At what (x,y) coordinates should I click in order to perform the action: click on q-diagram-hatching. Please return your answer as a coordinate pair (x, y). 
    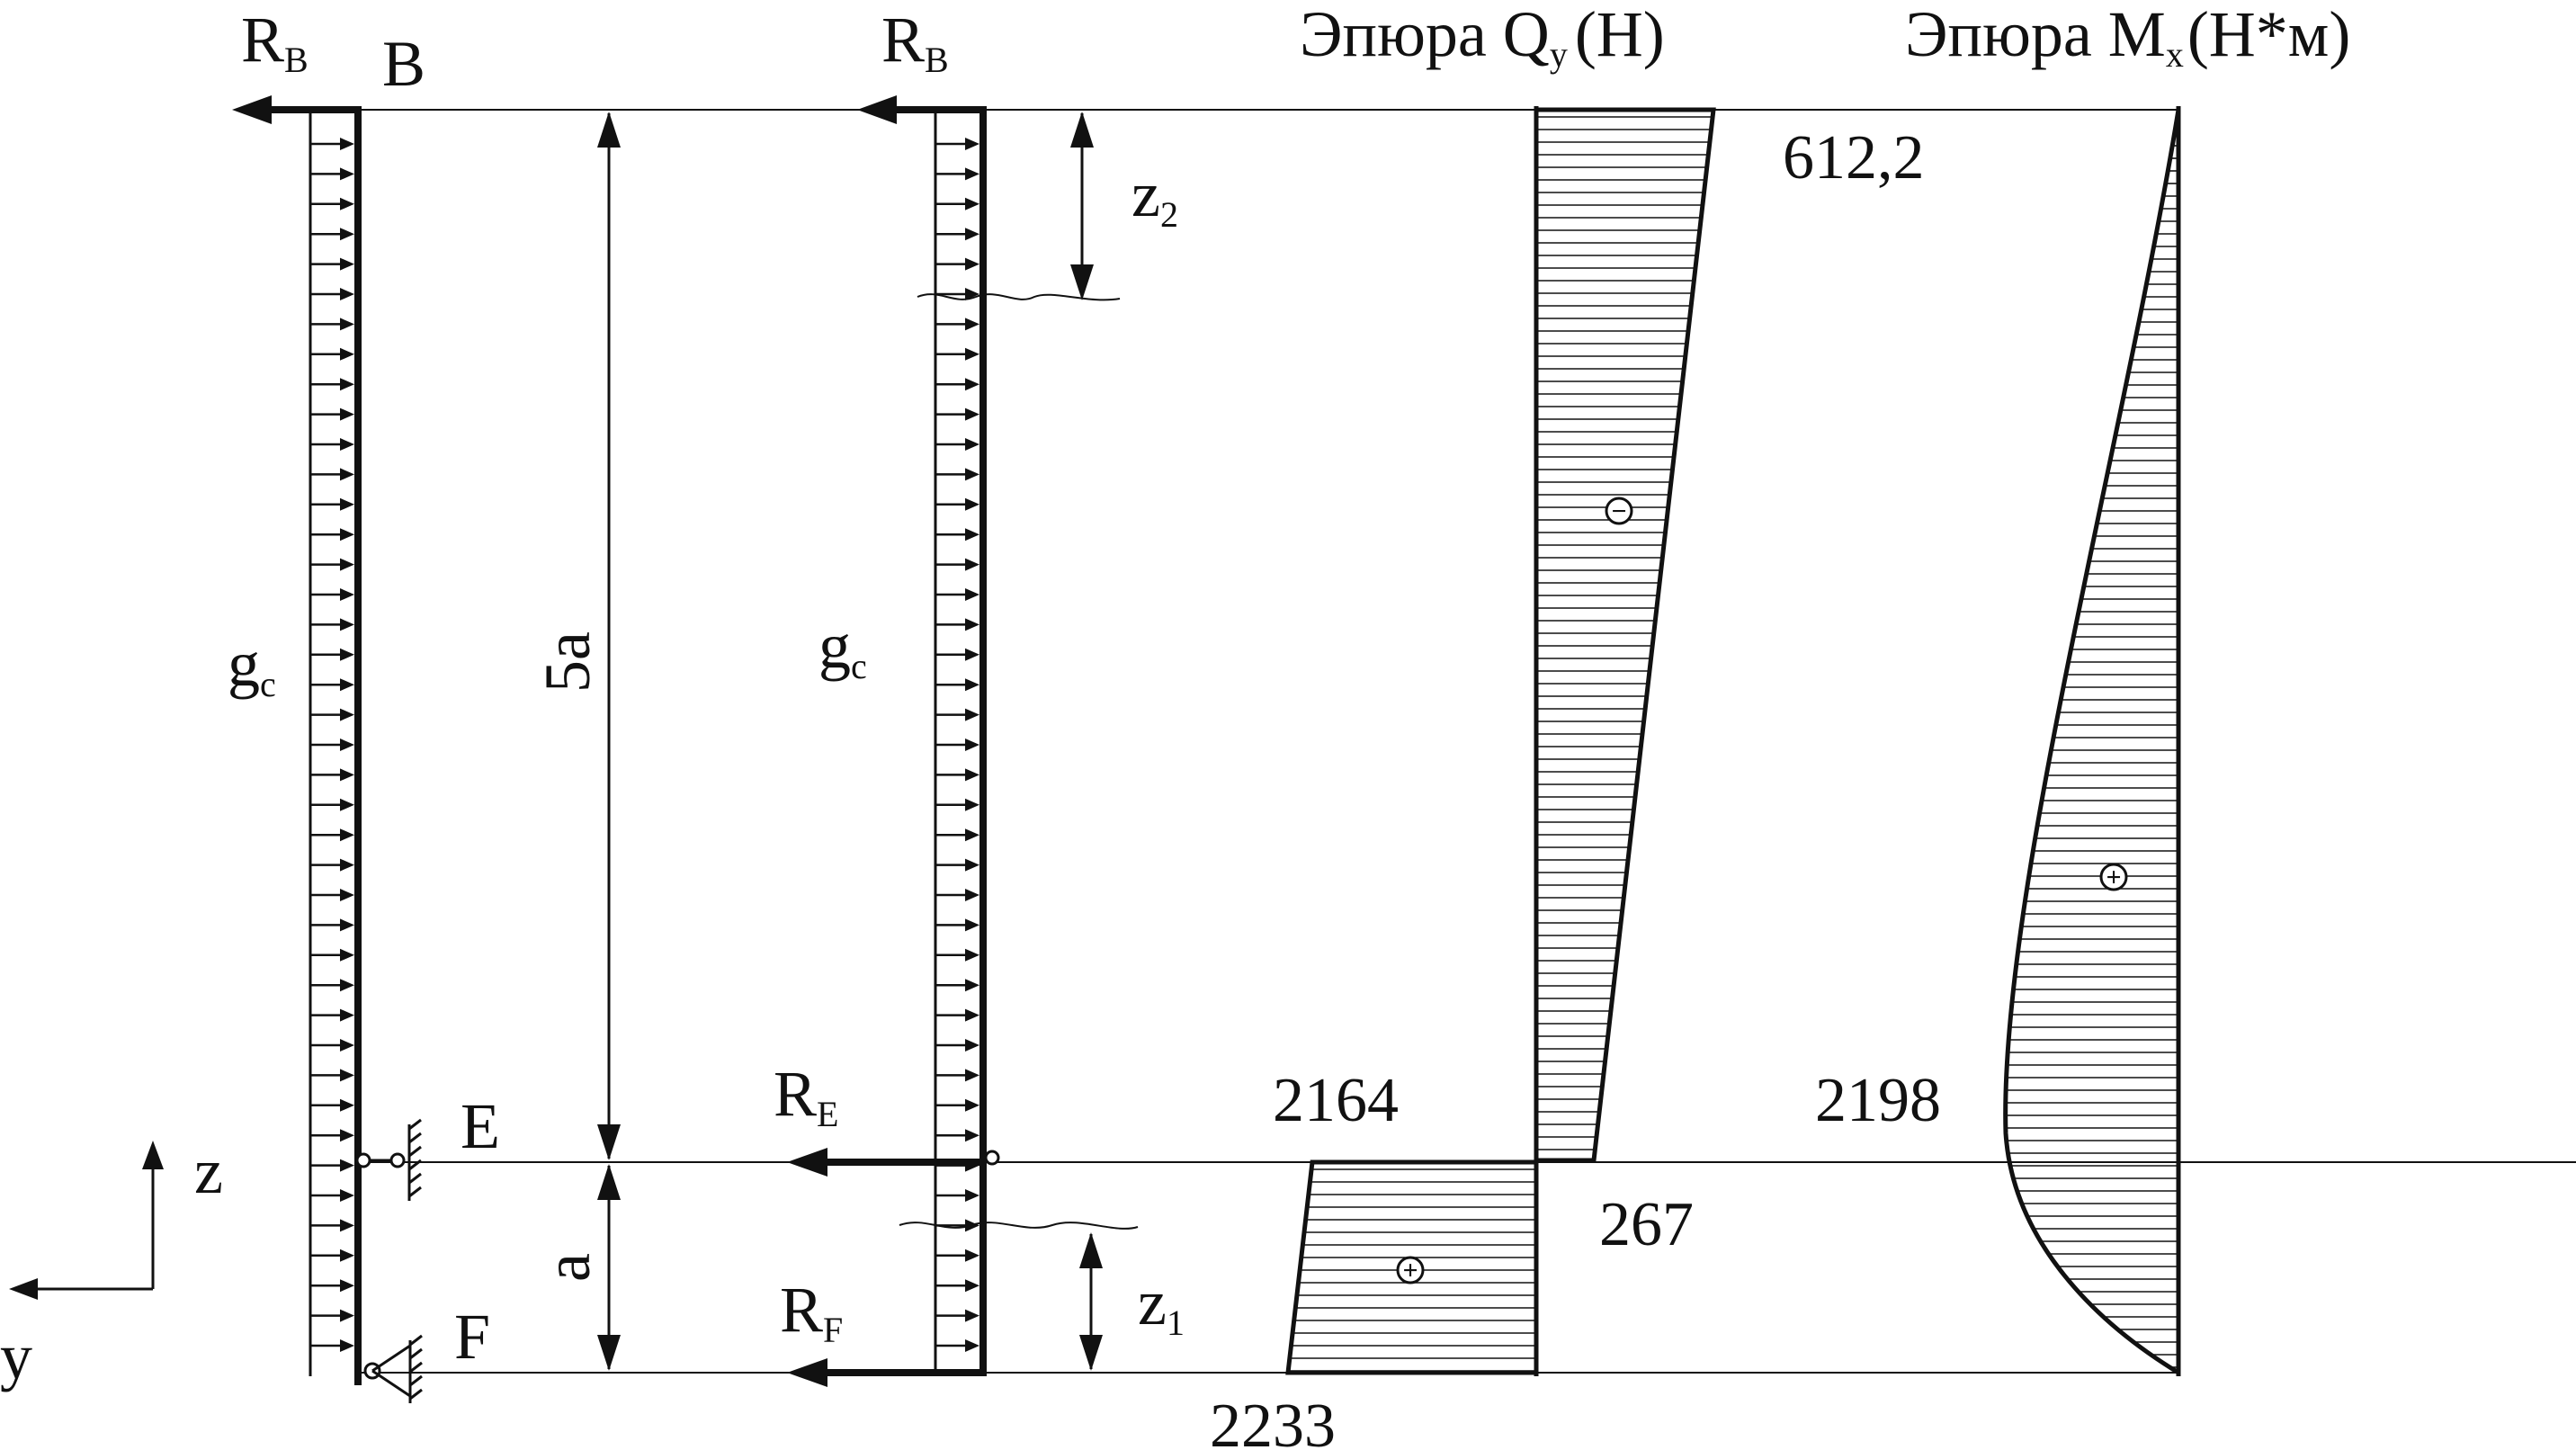
    Looking at the image, I should click on (1500, 744).